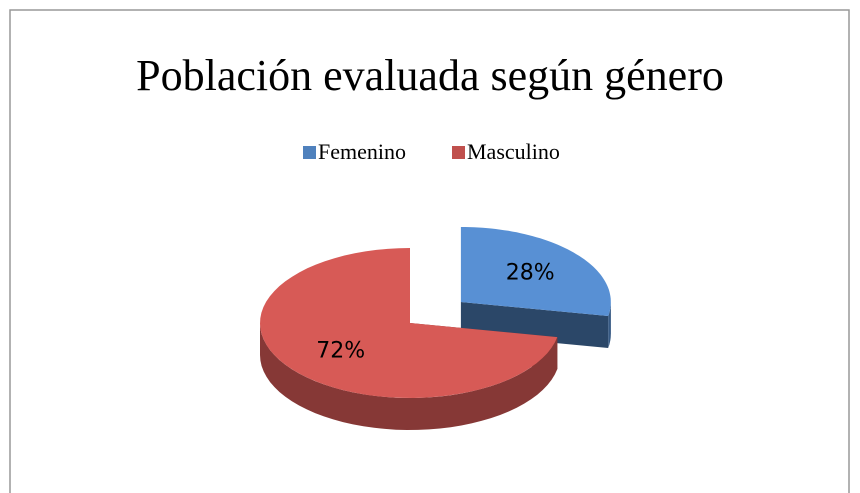 The width and height of the screenshot is (860, 493). Describe the element at coordinates (362, 151) in the screenshot. I see `legend-label: Femenino` at that location.